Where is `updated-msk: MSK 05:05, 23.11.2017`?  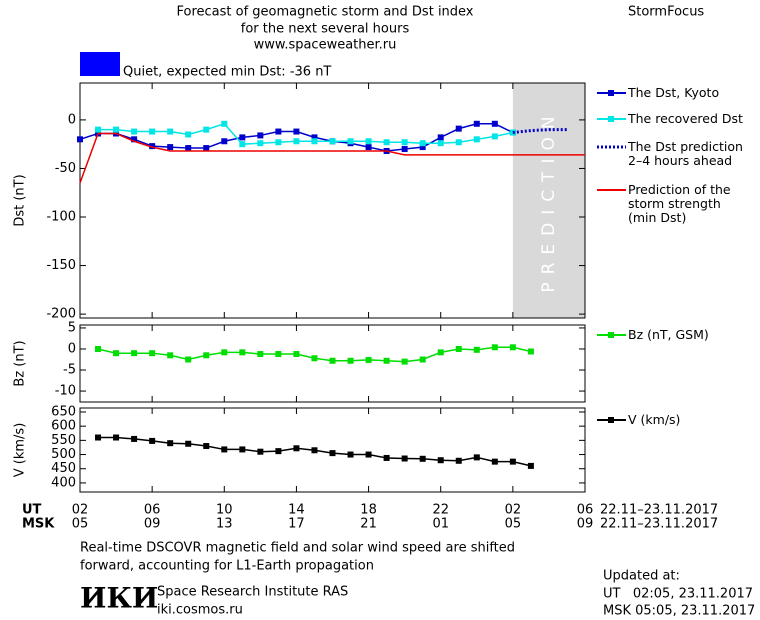
updated-msk: MSK 05:05, 23.11.2017 is located at coordinates (679, 611).